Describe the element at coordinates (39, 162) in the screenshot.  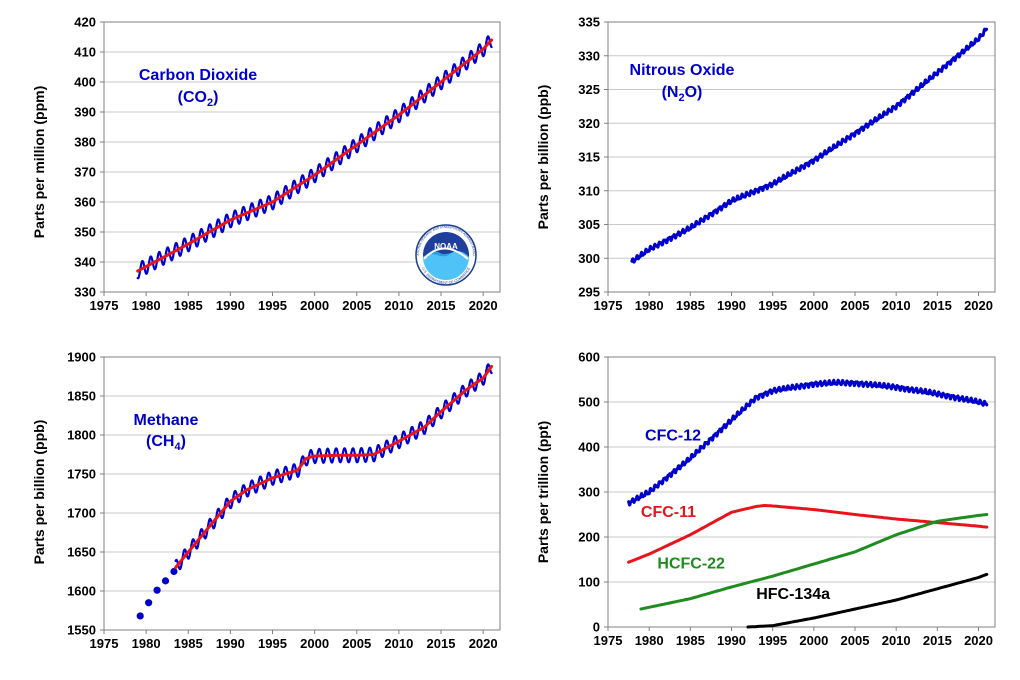
I see `y-axis-title: Parts per million (ppm)` at that location.